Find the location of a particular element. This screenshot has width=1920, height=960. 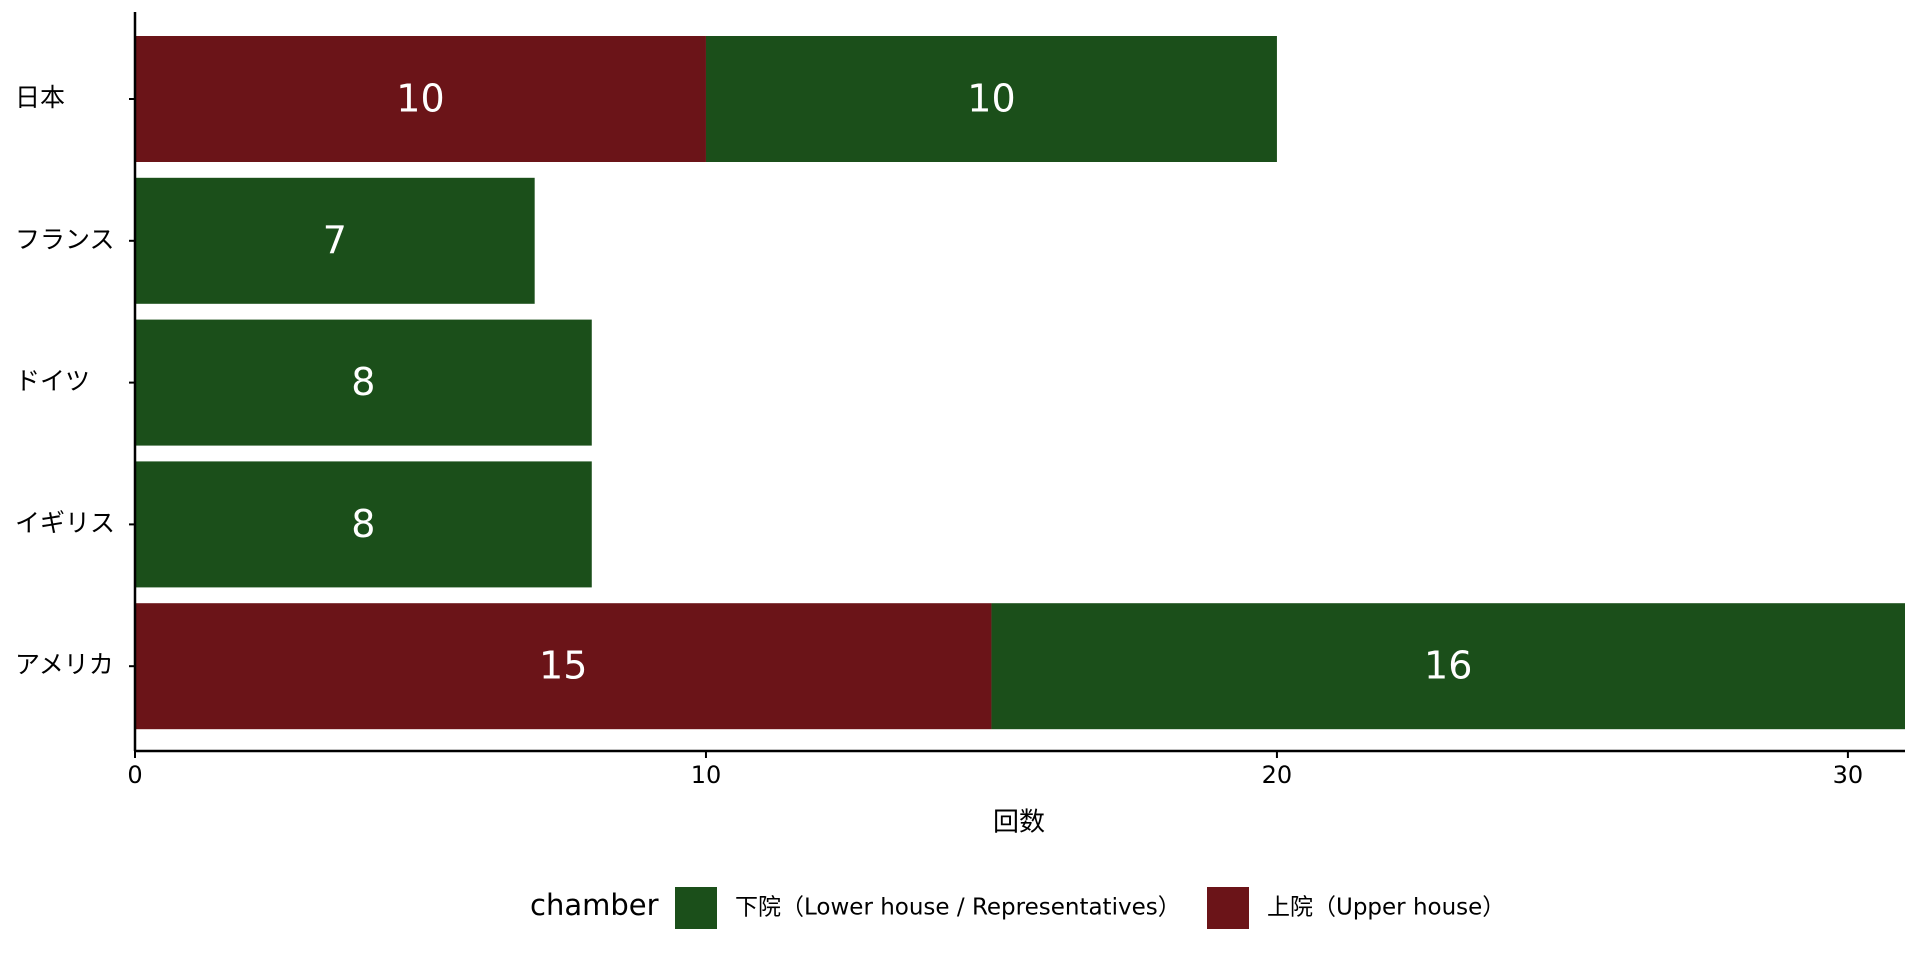

legend-label: 下院（Lower house / Representatives） is located at coordinates (958, 908).